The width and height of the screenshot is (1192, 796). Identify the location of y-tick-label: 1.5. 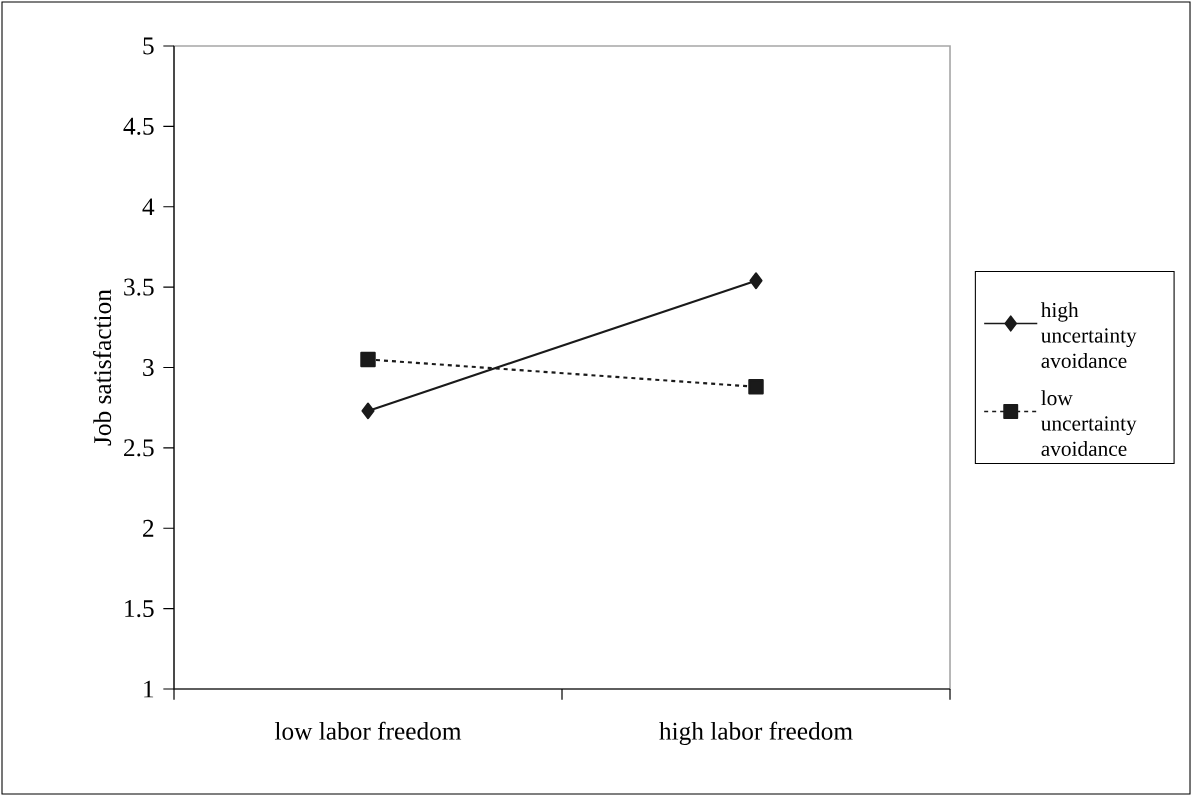
(139, 609).